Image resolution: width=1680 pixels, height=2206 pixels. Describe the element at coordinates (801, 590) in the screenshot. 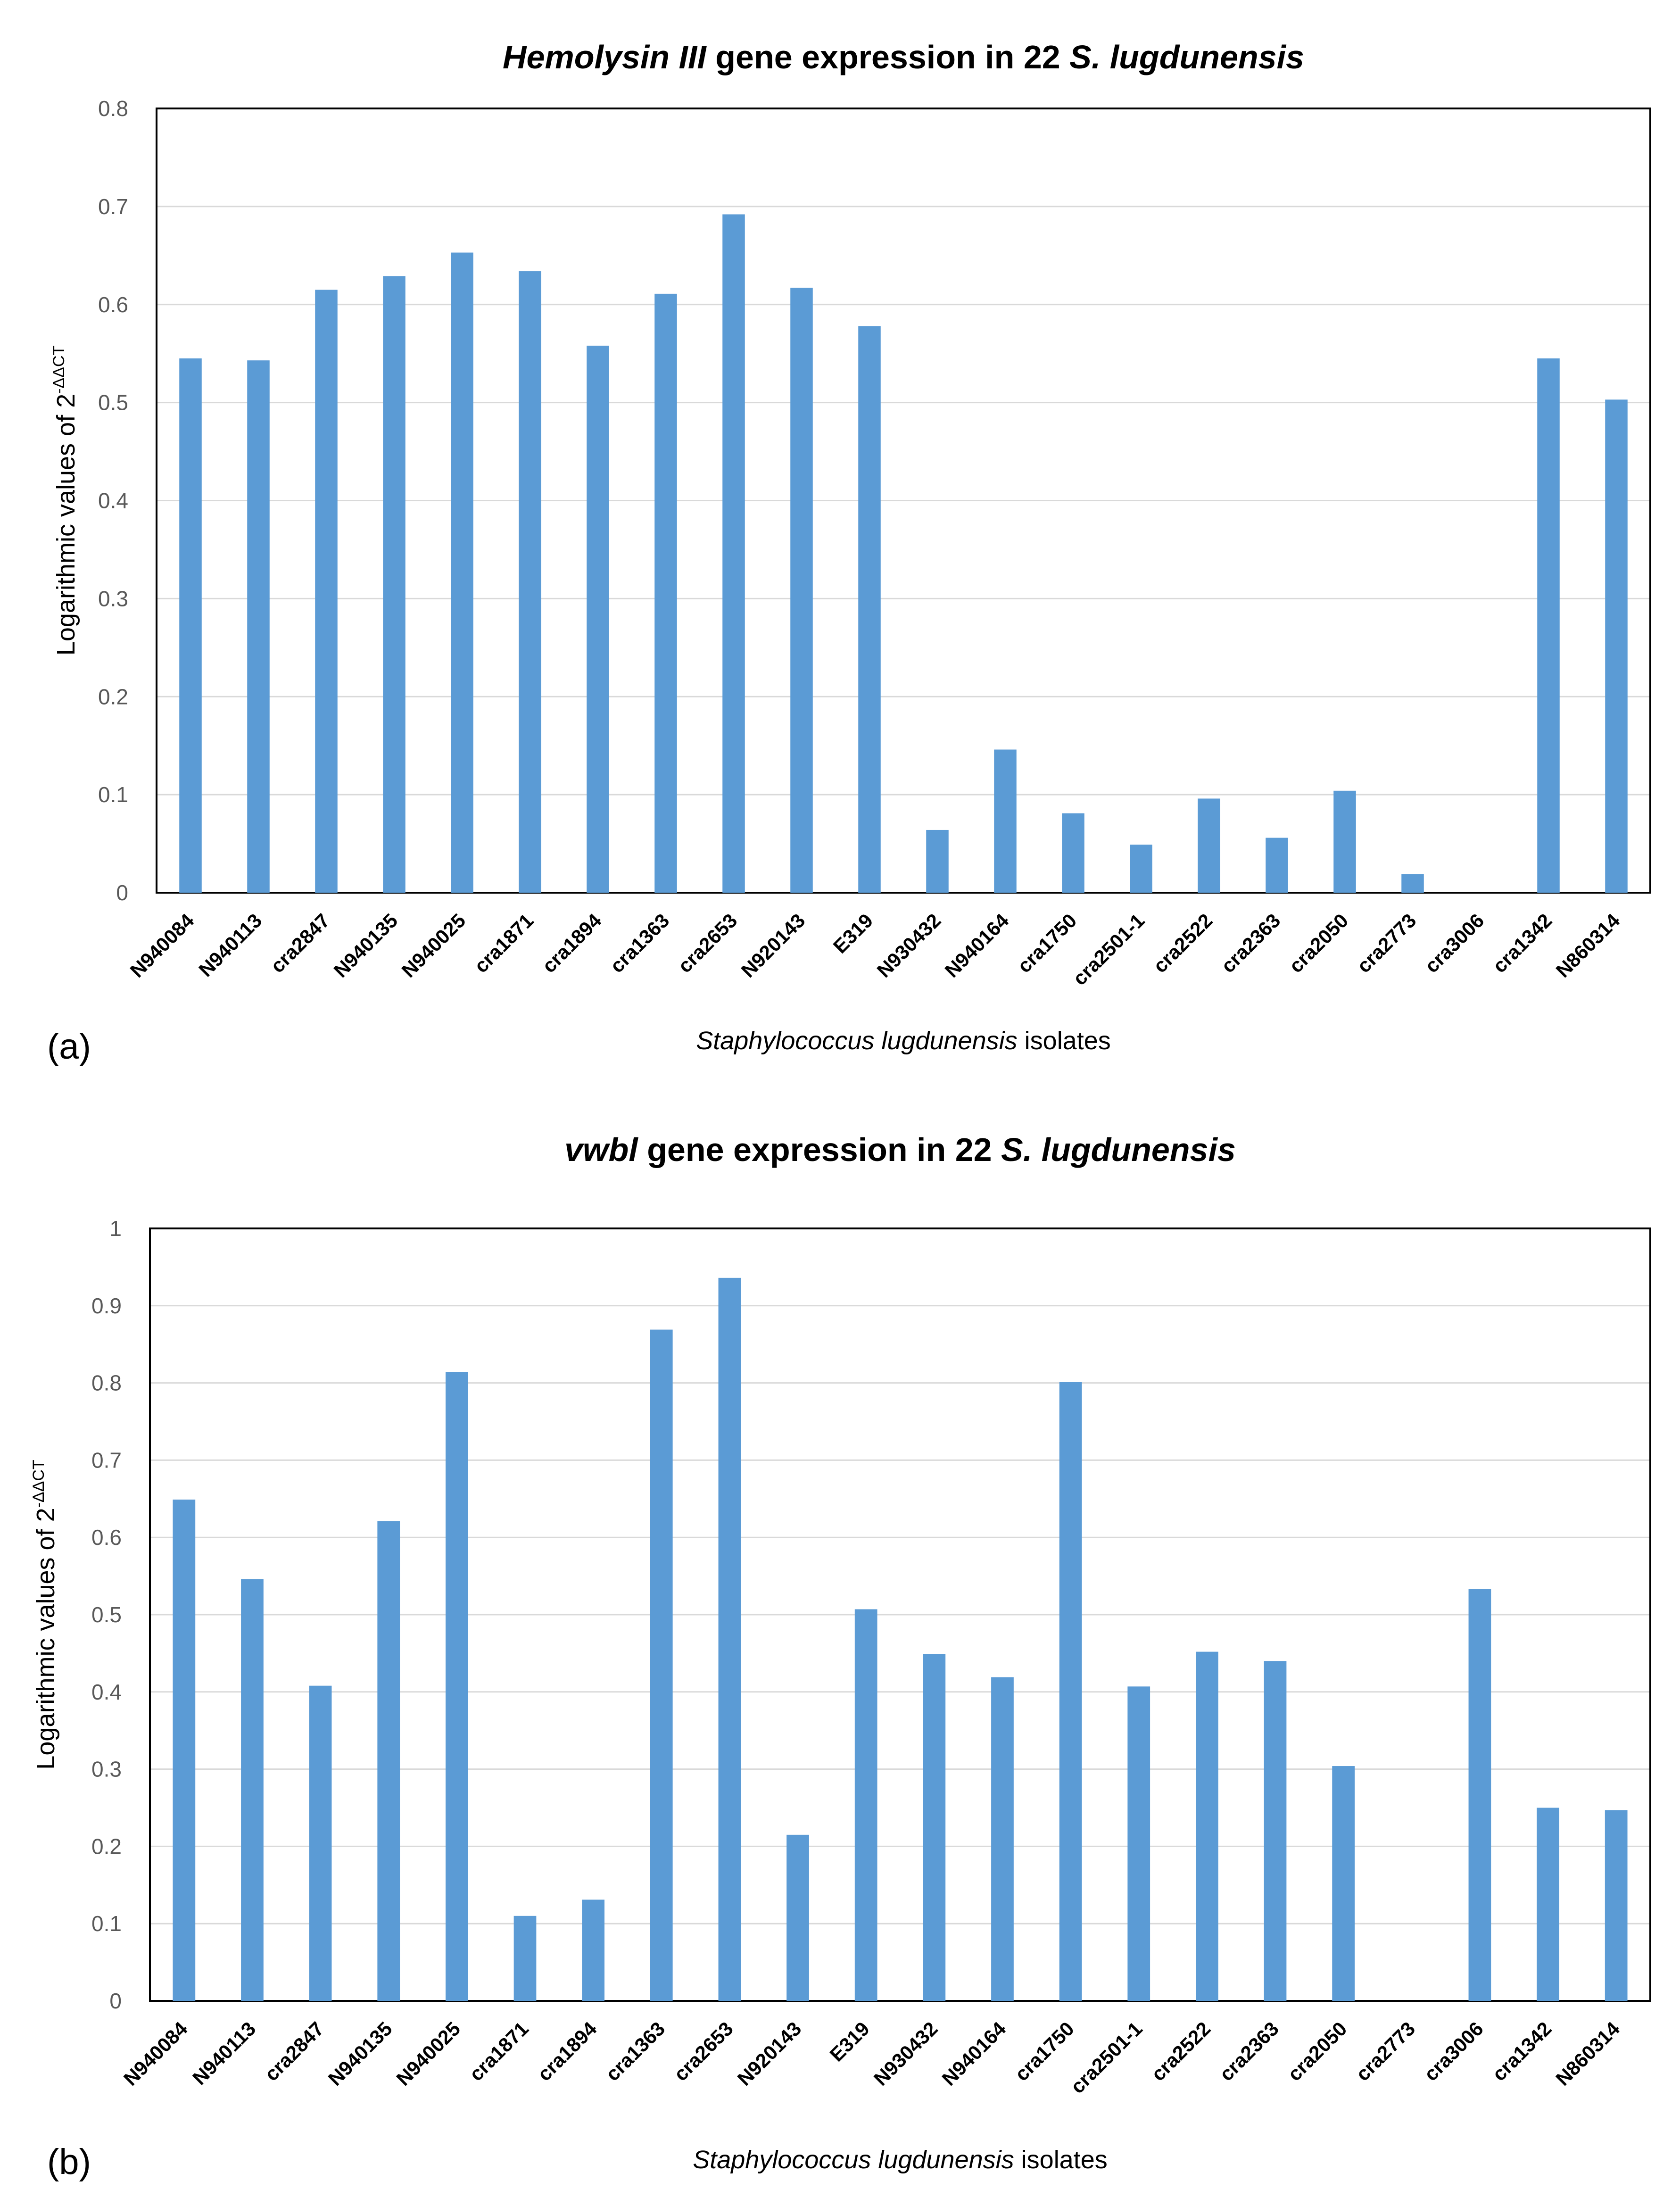

I see `chart-a-bar-N920143` at that location.